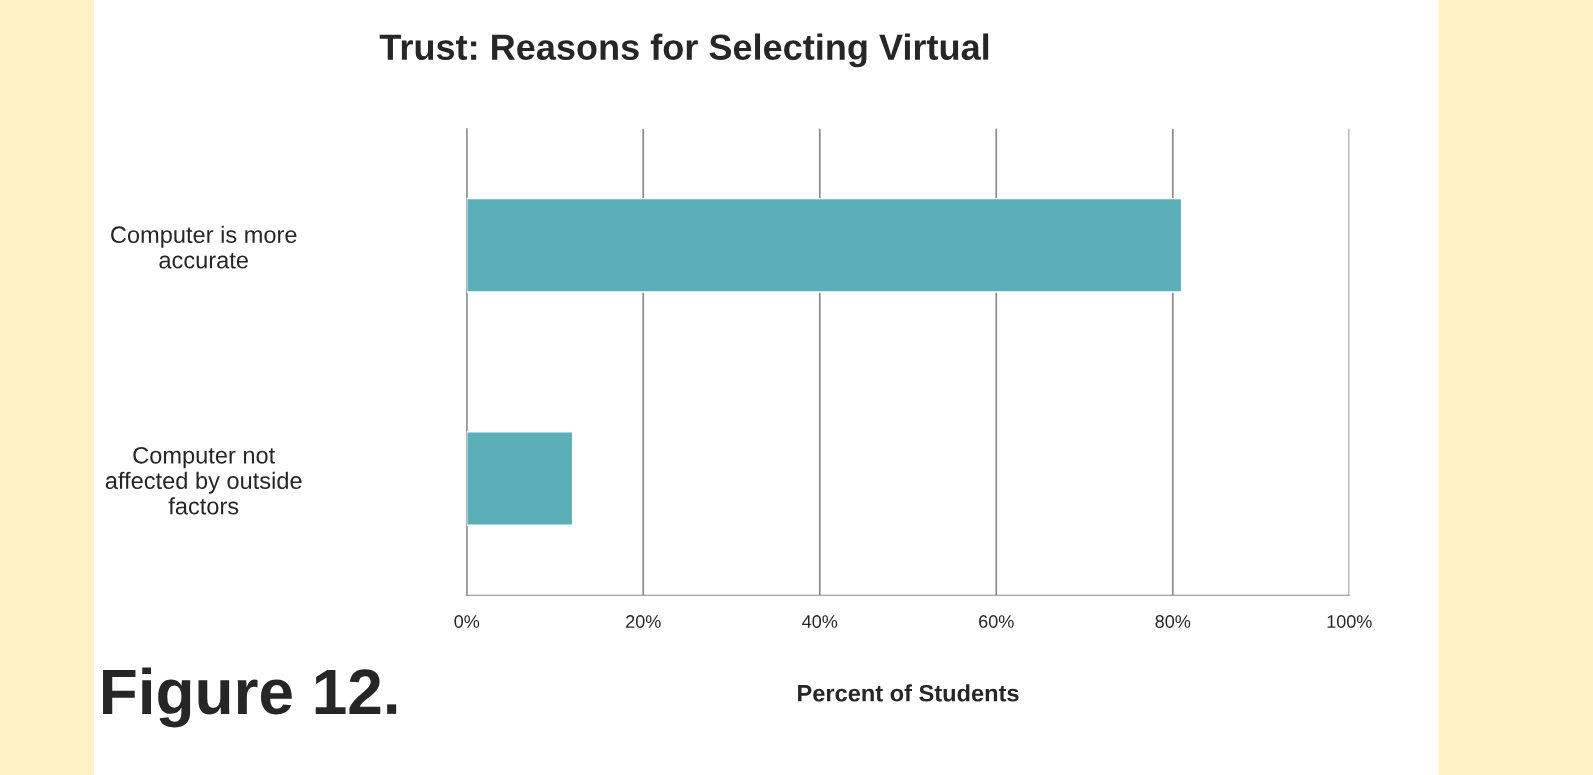  What do you see at coordinates (908, 693) in the screenshot?
I see `x-axis-title: Percent of Students` at bounding box center [908, 693].